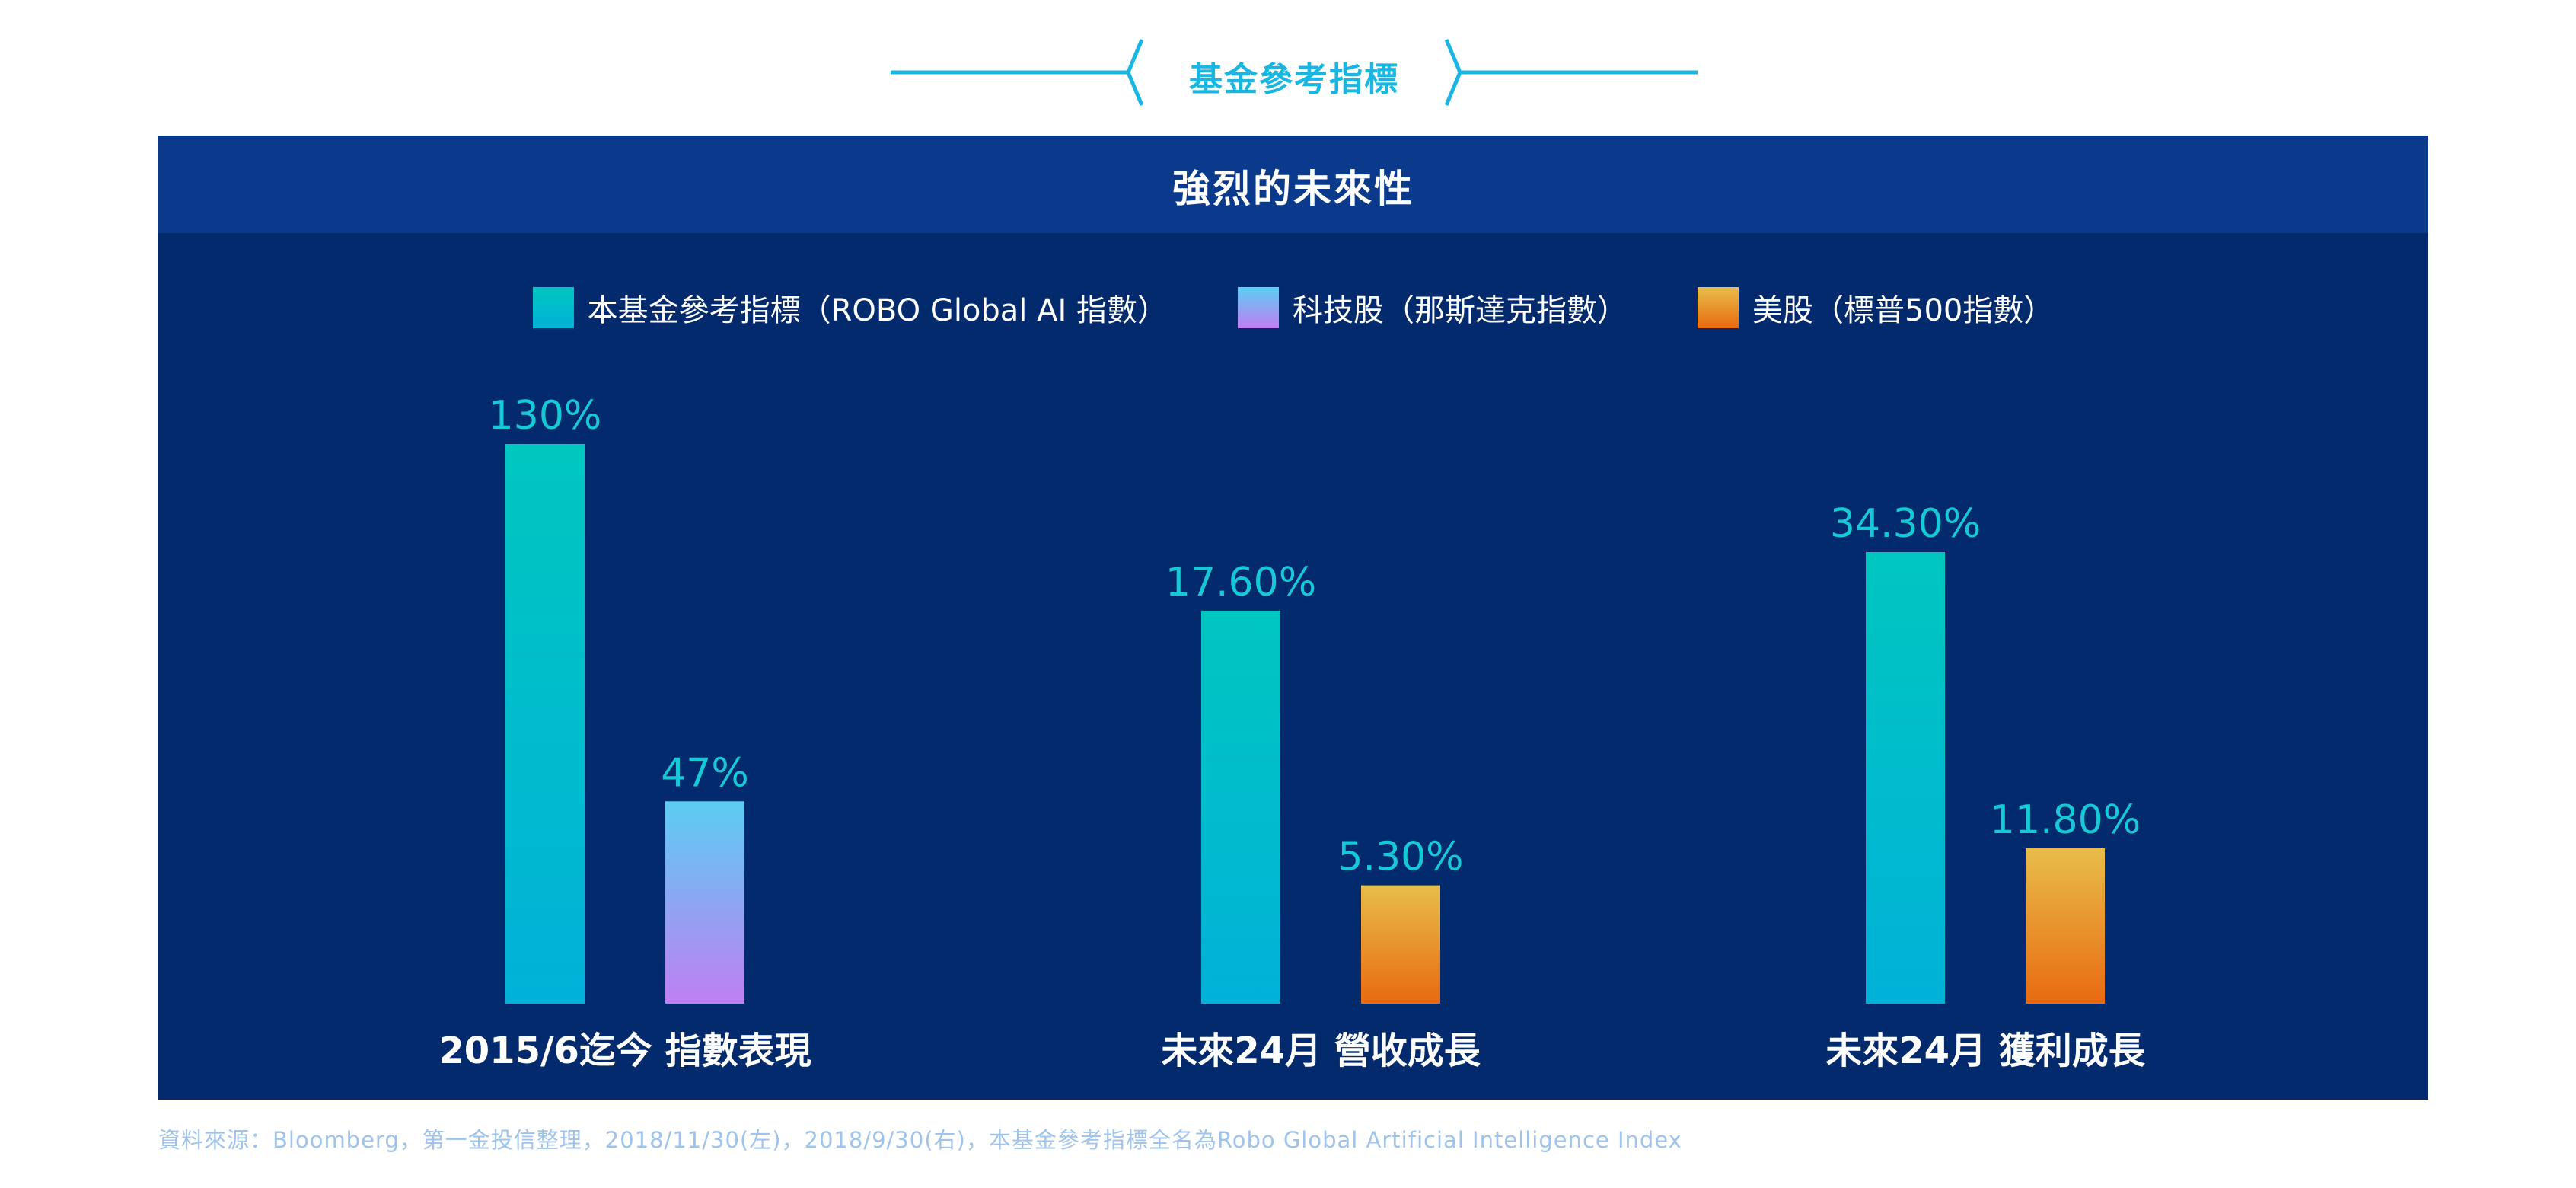  Describe the element at coordinates (1400, 857) in the screenshot. I see `bar-value-label: 5.30%` at that location.